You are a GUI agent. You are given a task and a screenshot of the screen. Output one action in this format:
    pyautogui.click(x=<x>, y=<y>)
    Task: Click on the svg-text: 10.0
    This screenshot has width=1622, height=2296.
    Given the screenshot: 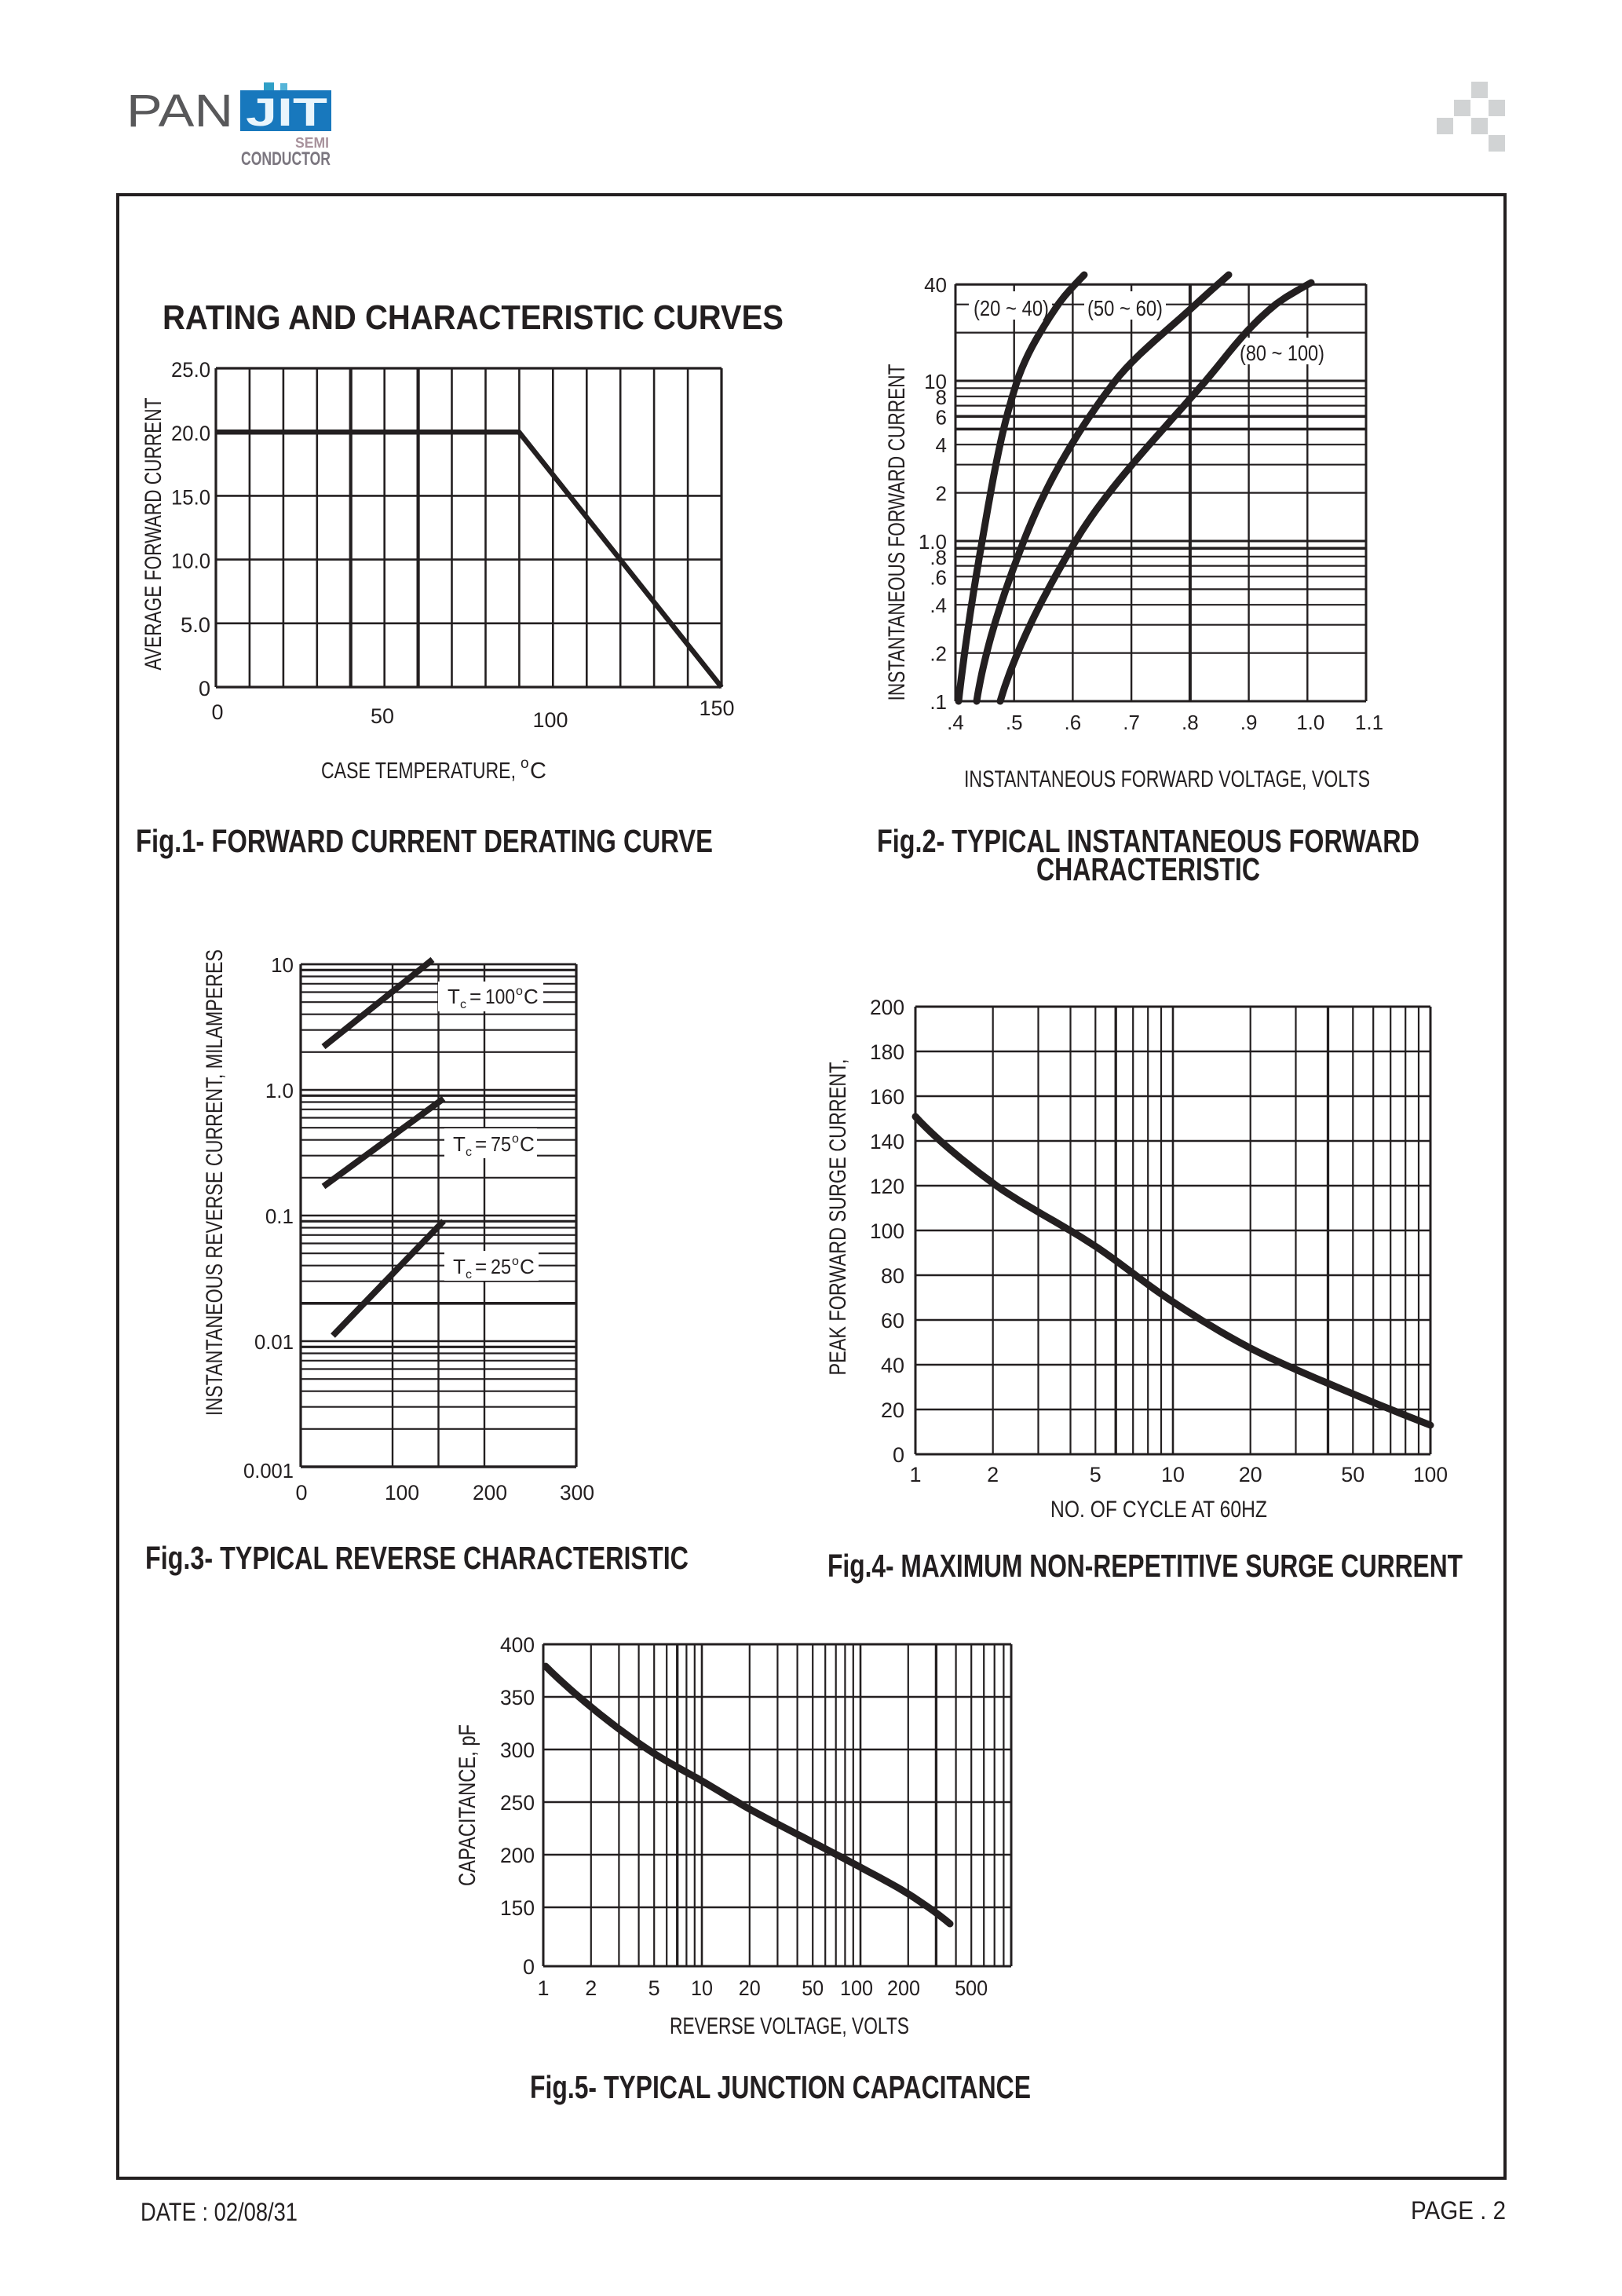 What is the action you would take?
    pyautogui.click(x=190, y=561)
    